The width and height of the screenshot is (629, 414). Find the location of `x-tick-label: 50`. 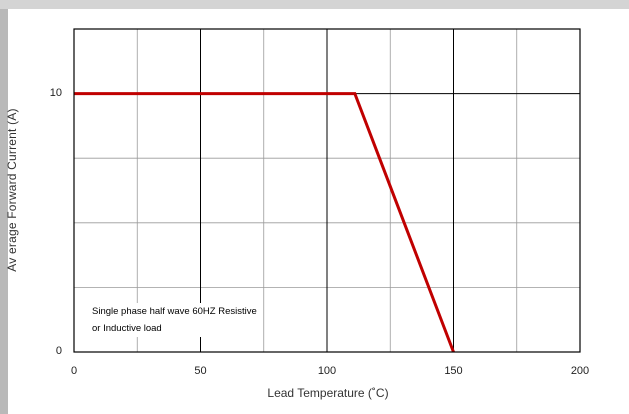

x-tick-label: 50 is located at coordinates (200, 371).